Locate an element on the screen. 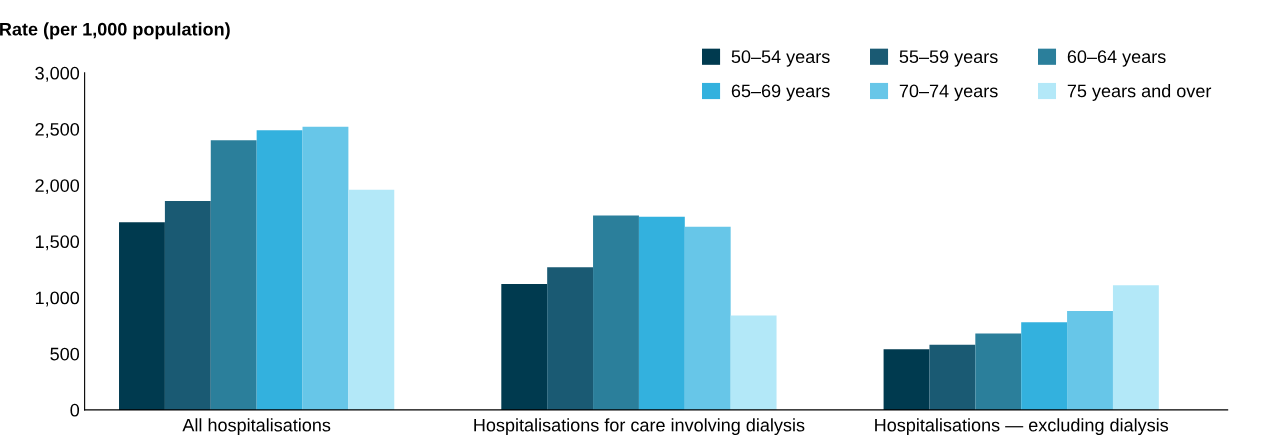 Image resolution: width=1263 pixels, height=447 pixels. y-tick-label: 3,000 is located at coordinates (57, 74).